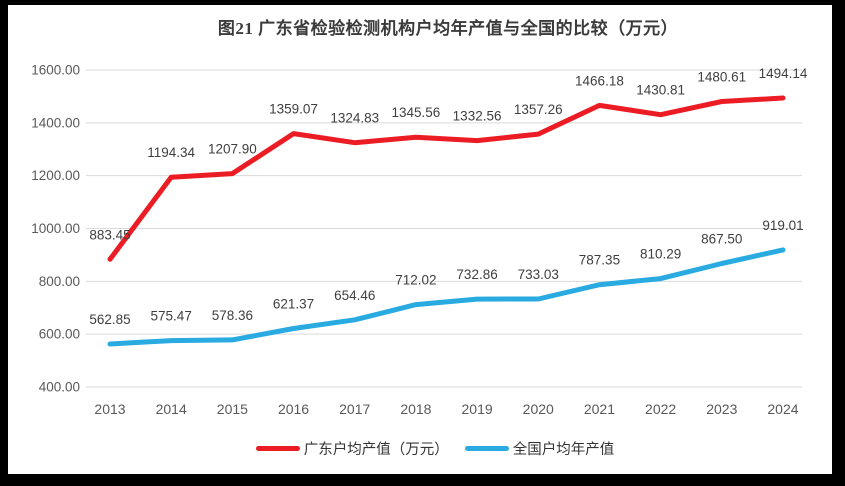 This screenshot has width=845, height=486. I want to click on legend-dash-blue, so click(486, 448).